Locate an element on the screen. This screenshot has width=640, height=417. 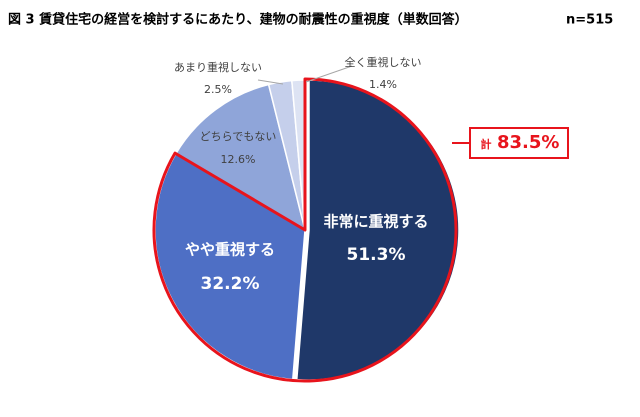
chart-title: 図 3 賃貸住宅の経営を検討するにあたり、建物の耐震性の重視度（単数回答） is located at coordinates (238, 20).